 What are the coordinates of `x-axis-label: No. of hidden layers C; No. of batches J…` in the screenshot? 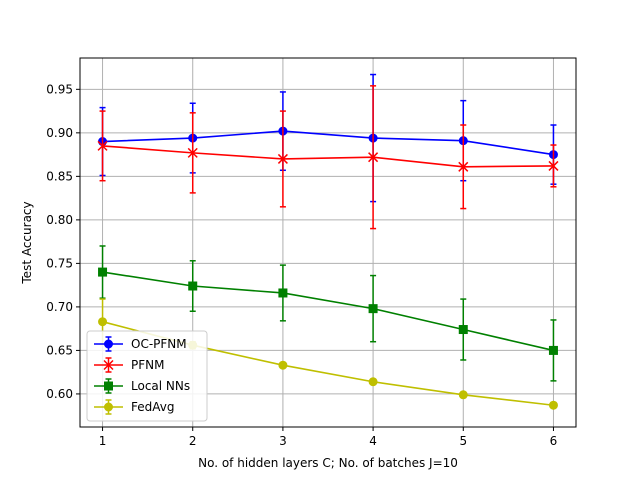 It's located at (328, 463).